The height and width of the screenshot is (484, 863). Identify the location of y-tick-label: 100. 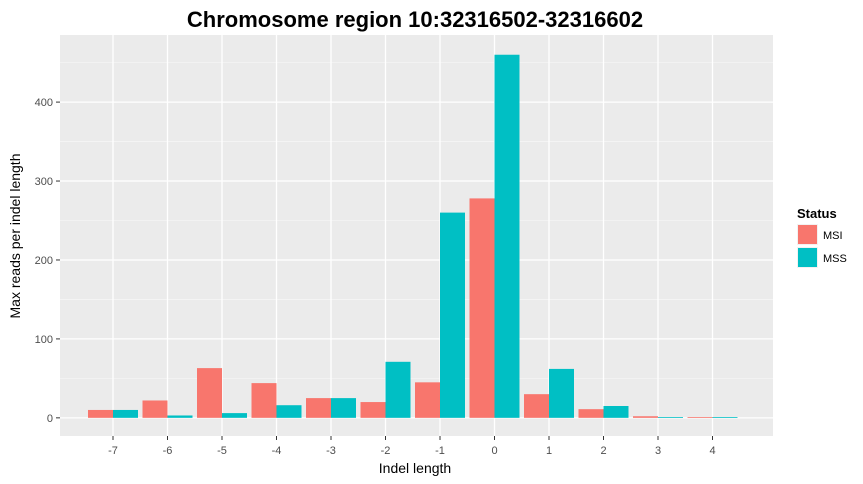
(44, 340).